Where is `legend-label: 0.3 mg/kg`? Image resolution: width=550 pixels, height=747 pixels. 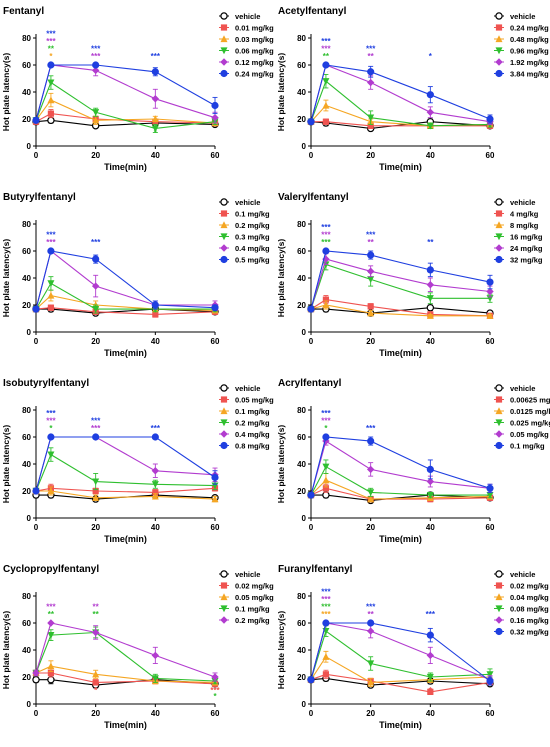 legend-label: 0.3 mg/kg is located at coordinates (252, 237).